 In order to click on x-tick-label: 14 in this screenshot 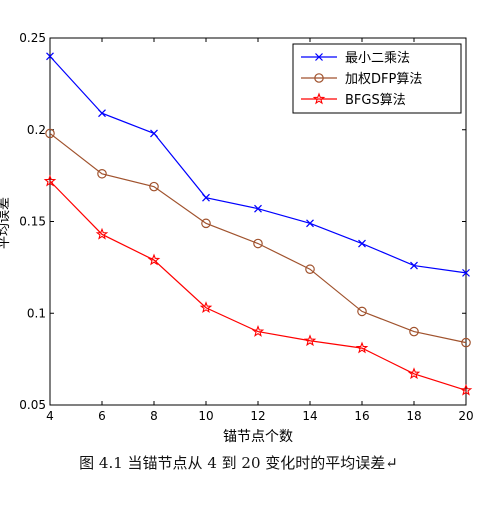, I will do `click(309, 416)`.